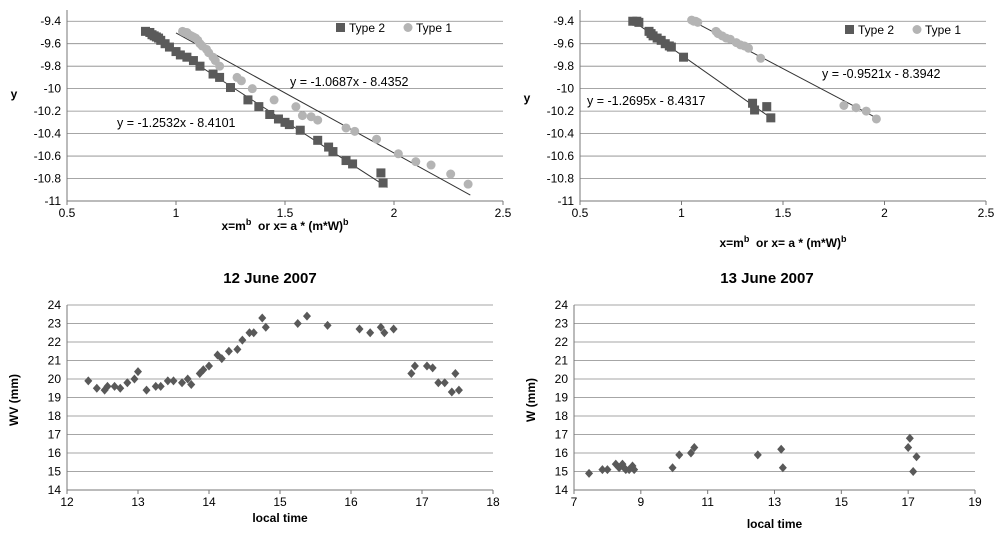 This screenshot has width=994, height=534. Describe the element at coordinates (775, 502) in the screenshot. I see `x-tick-label: 13` at that location.